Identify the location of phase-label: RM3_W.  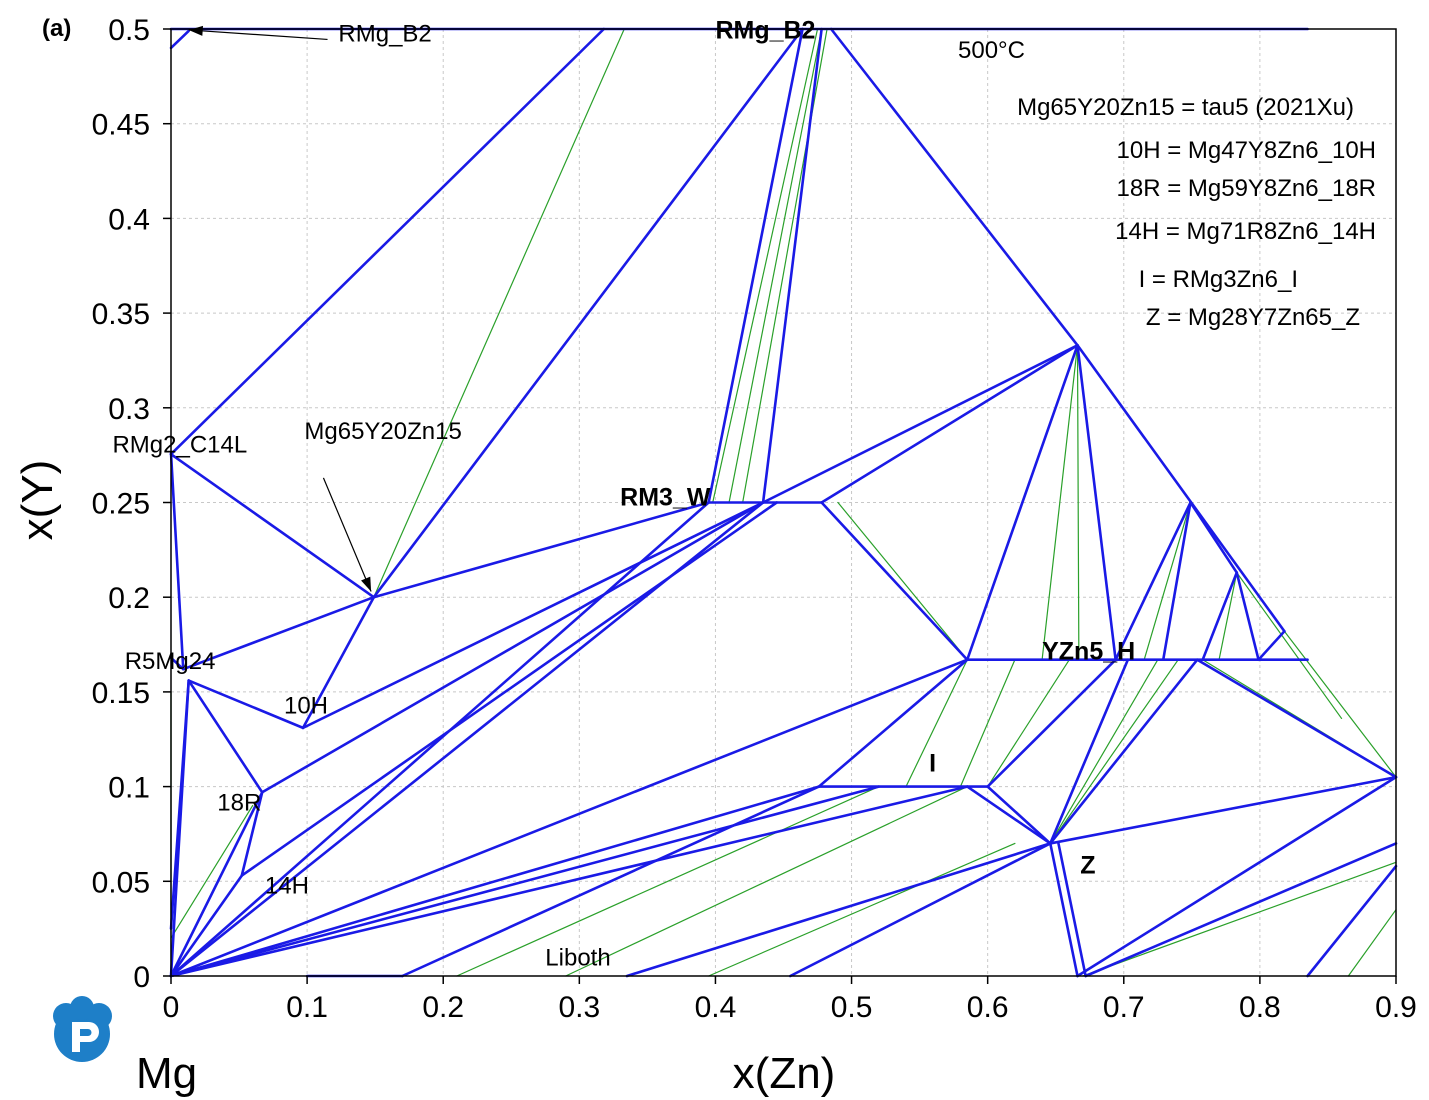
(665, 497).